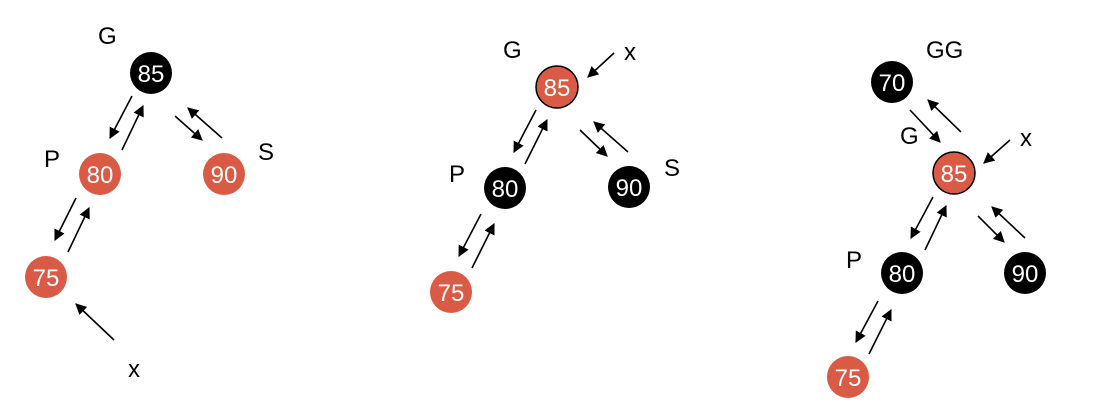  I want to click on label-GG: GG, so click(944, 50).